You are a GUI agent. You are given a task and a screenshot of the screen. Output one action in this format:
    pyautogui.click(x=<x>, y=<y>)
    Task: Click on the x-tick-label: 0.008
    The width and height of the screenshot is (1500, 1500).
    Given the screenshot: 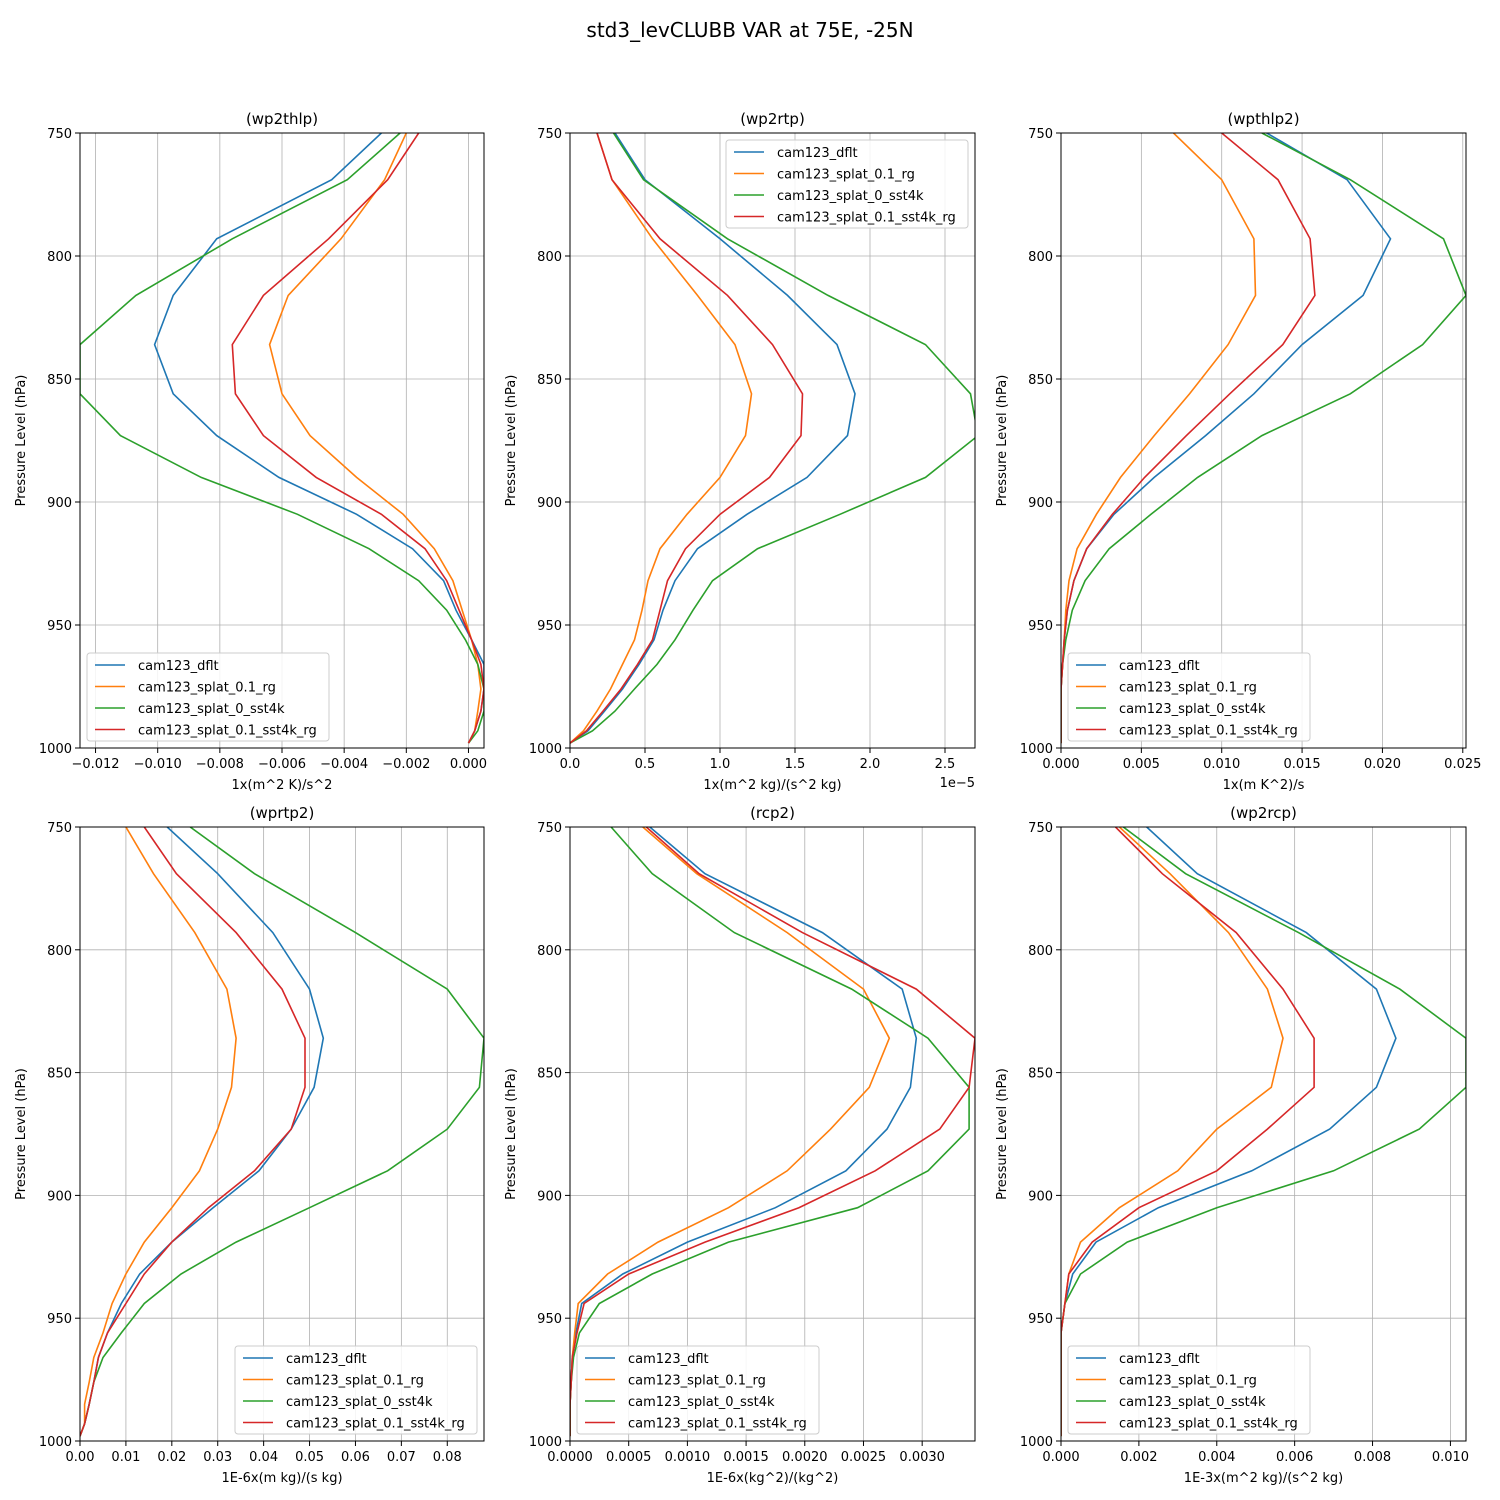 What is the action you would take?
    pyautogui.click(x=1372, y=1457)
    